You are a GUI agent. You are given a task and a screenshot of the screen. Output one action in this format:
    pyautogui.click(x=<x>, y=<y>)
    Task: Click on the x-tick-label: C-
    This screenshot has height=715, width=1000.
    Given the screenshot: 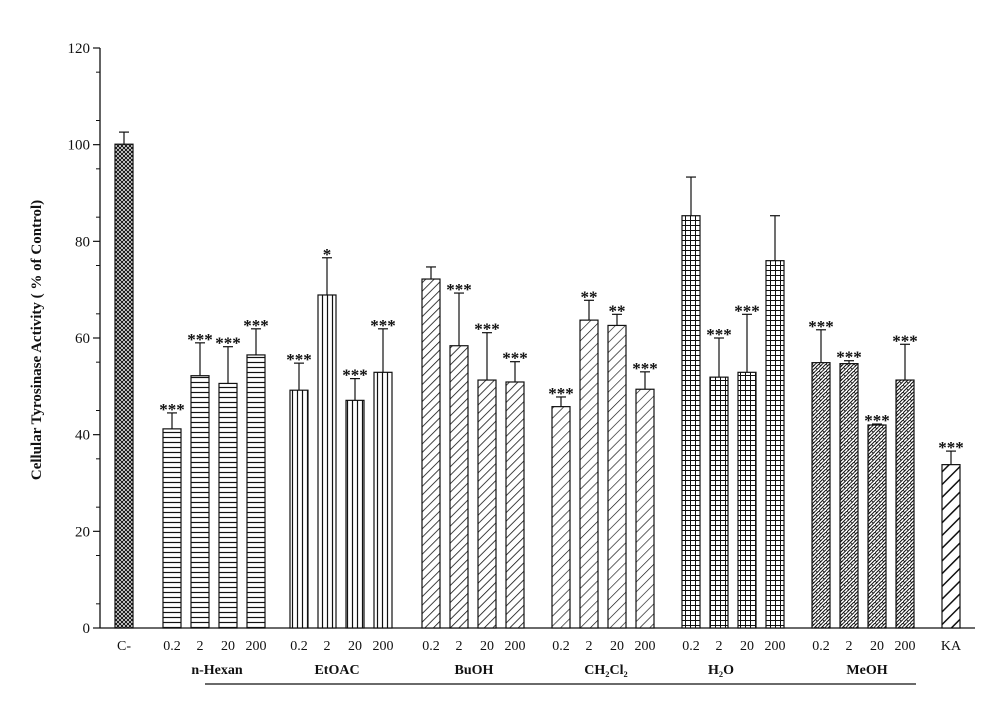 What is the action you would take?
    pyautogui.click(x=124, y=646)
    